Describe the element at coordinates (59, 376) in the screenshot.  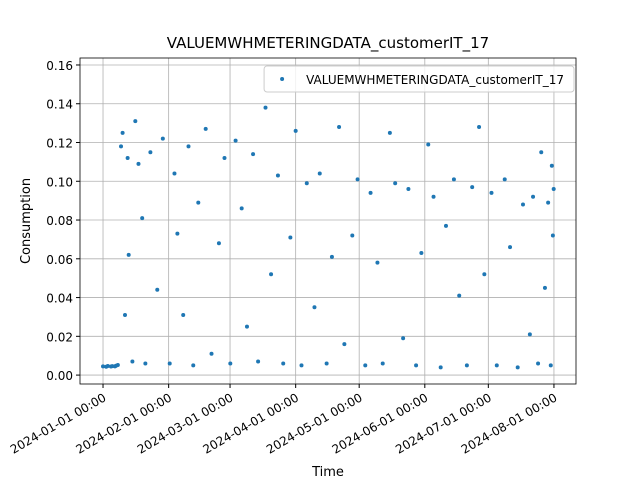
I see `y-tick-label: 0.00` at that location.